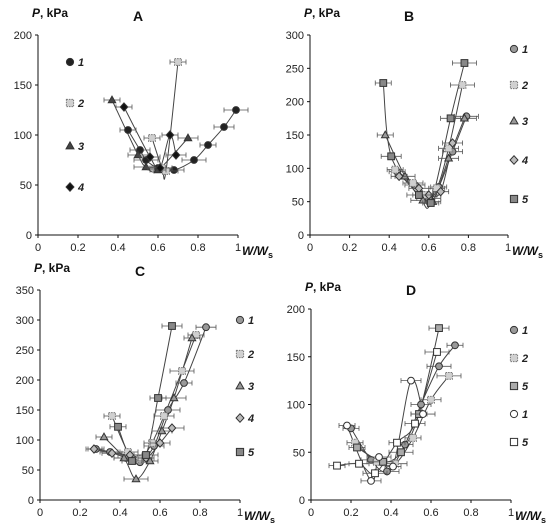  What do you see at coordinates (25, 291) in the screenshot?
I see `y-tick-label: 350` at bounding box center [25, 291].